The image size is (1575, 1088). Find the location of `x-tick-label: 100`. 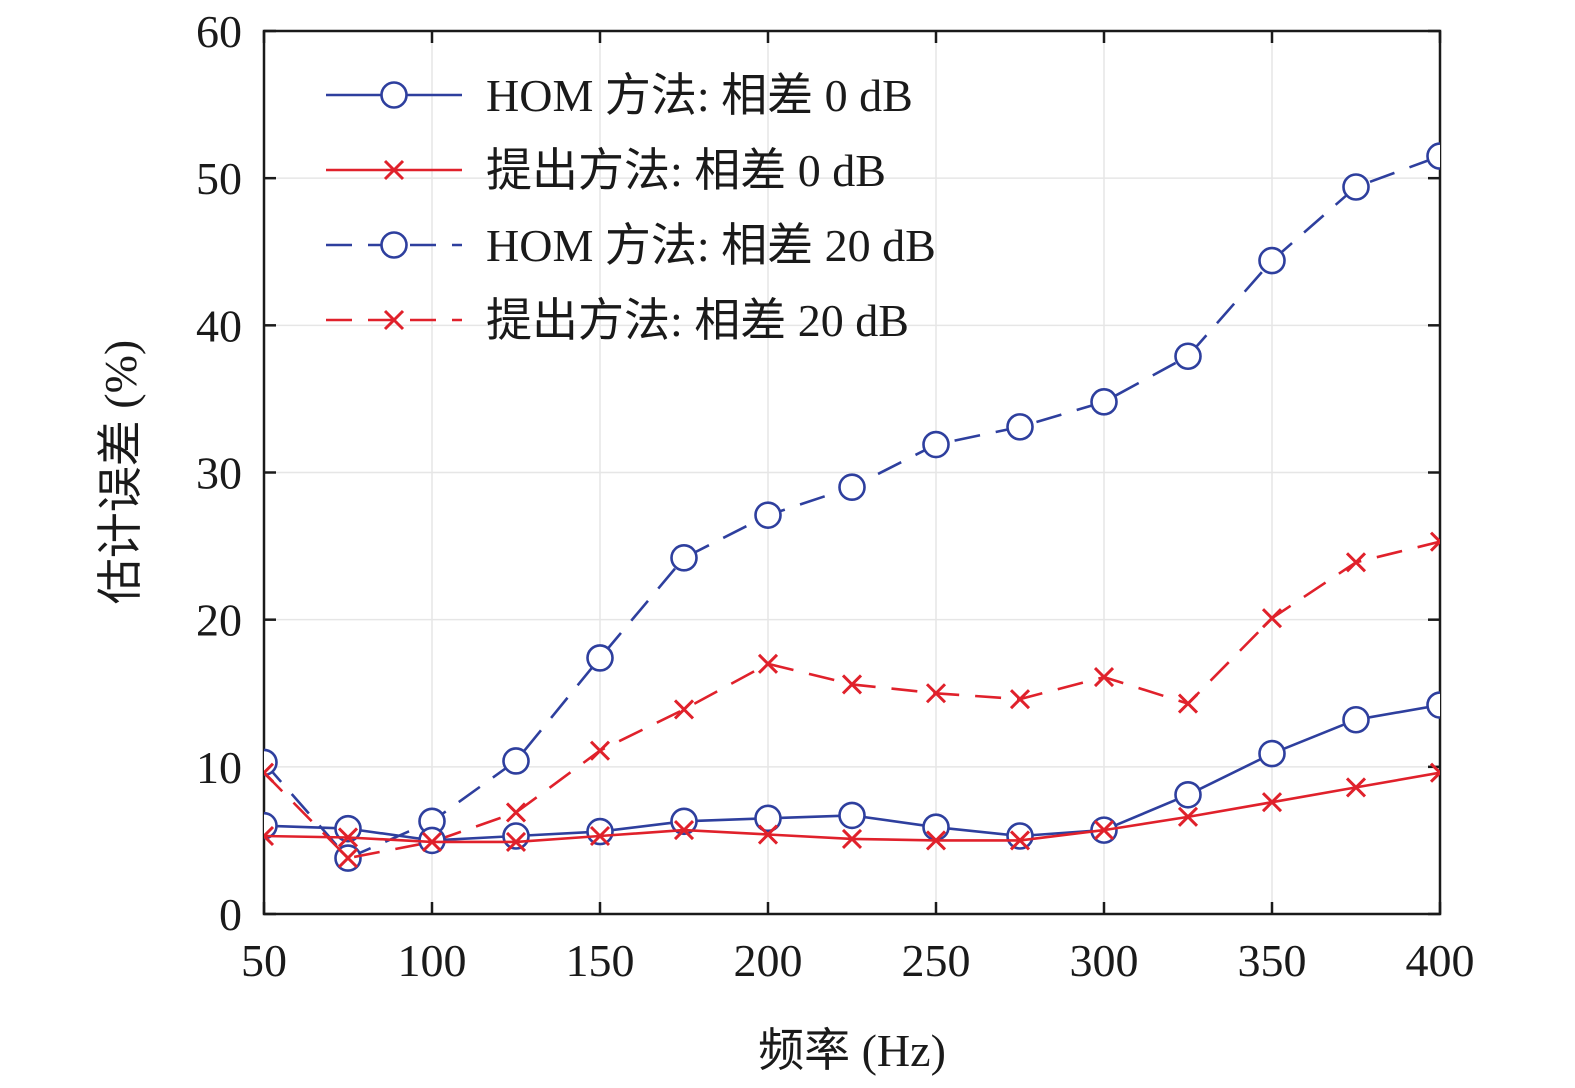

x-tick-label: 100 is located at coordinates (432, 960).